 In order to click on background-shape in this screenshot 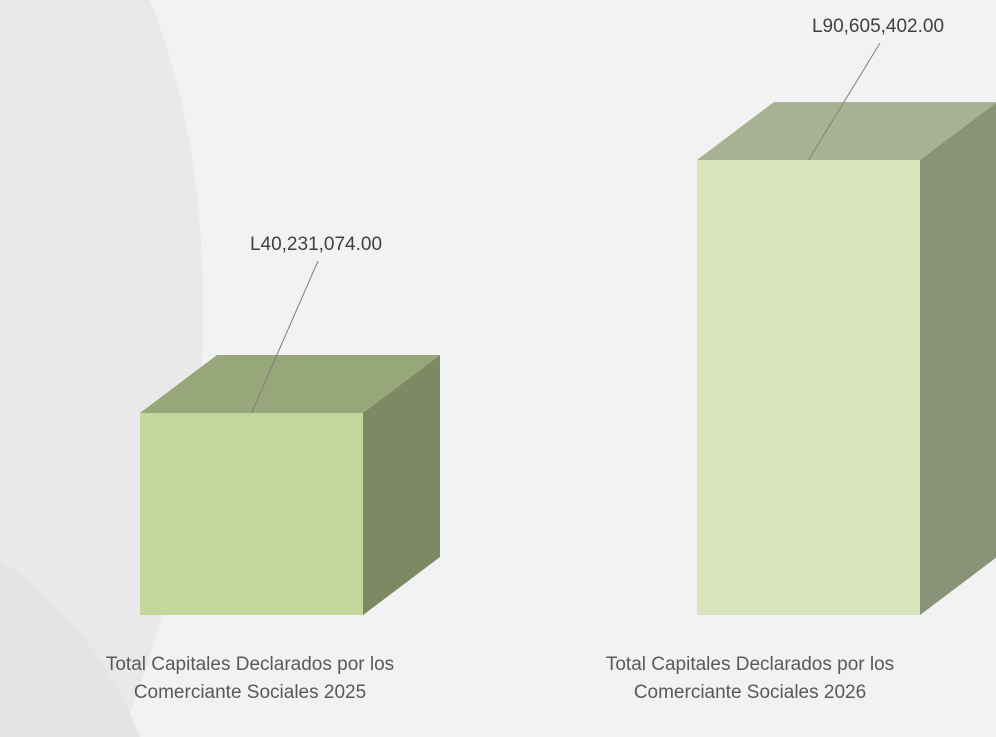, I will do `click(70, 648)`.